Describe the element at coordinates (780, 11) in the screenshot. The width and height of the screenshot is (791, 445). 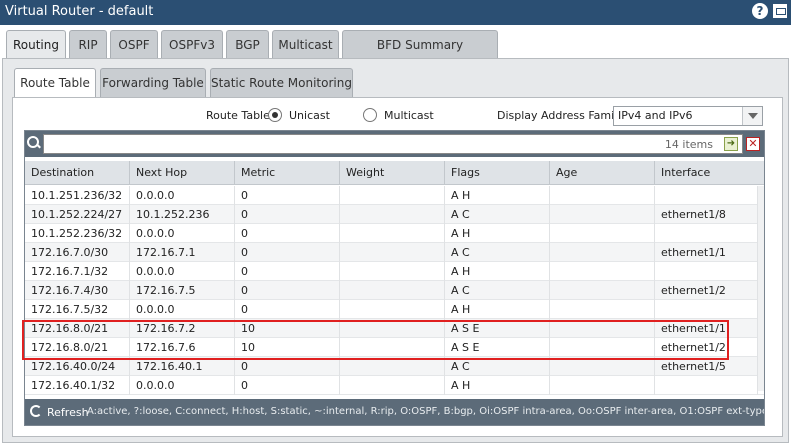
I see `window-icon` at that location.